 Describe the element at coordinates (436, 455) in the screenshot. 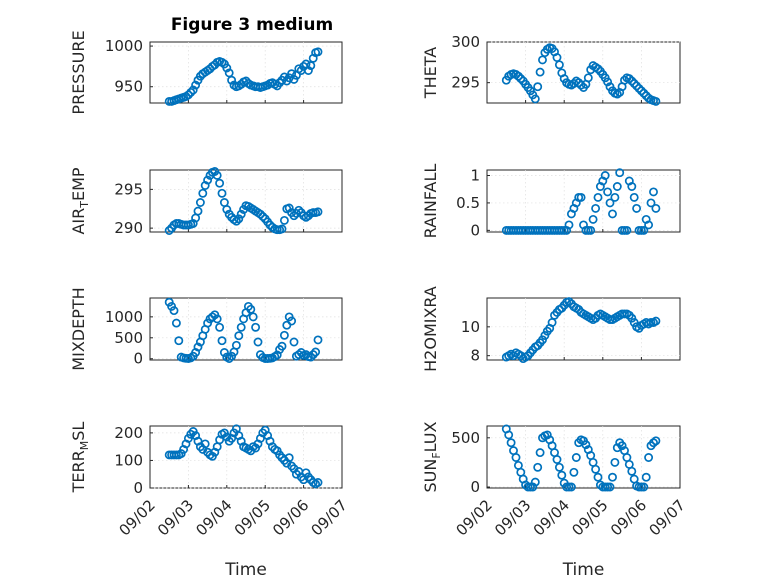

I see `y-axis-label-subscript: F` at that location.